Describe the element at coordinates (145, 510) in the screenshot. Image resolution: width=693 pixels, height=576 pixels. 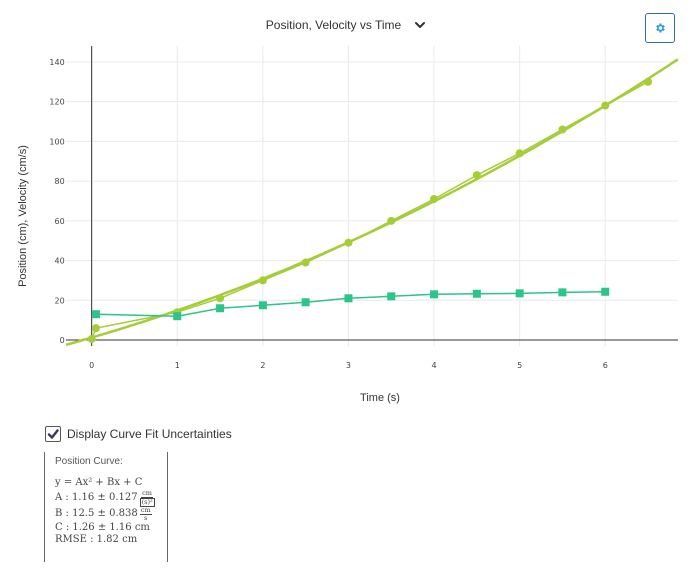
I see `fit-param-b-unit-num: cm` at that location.